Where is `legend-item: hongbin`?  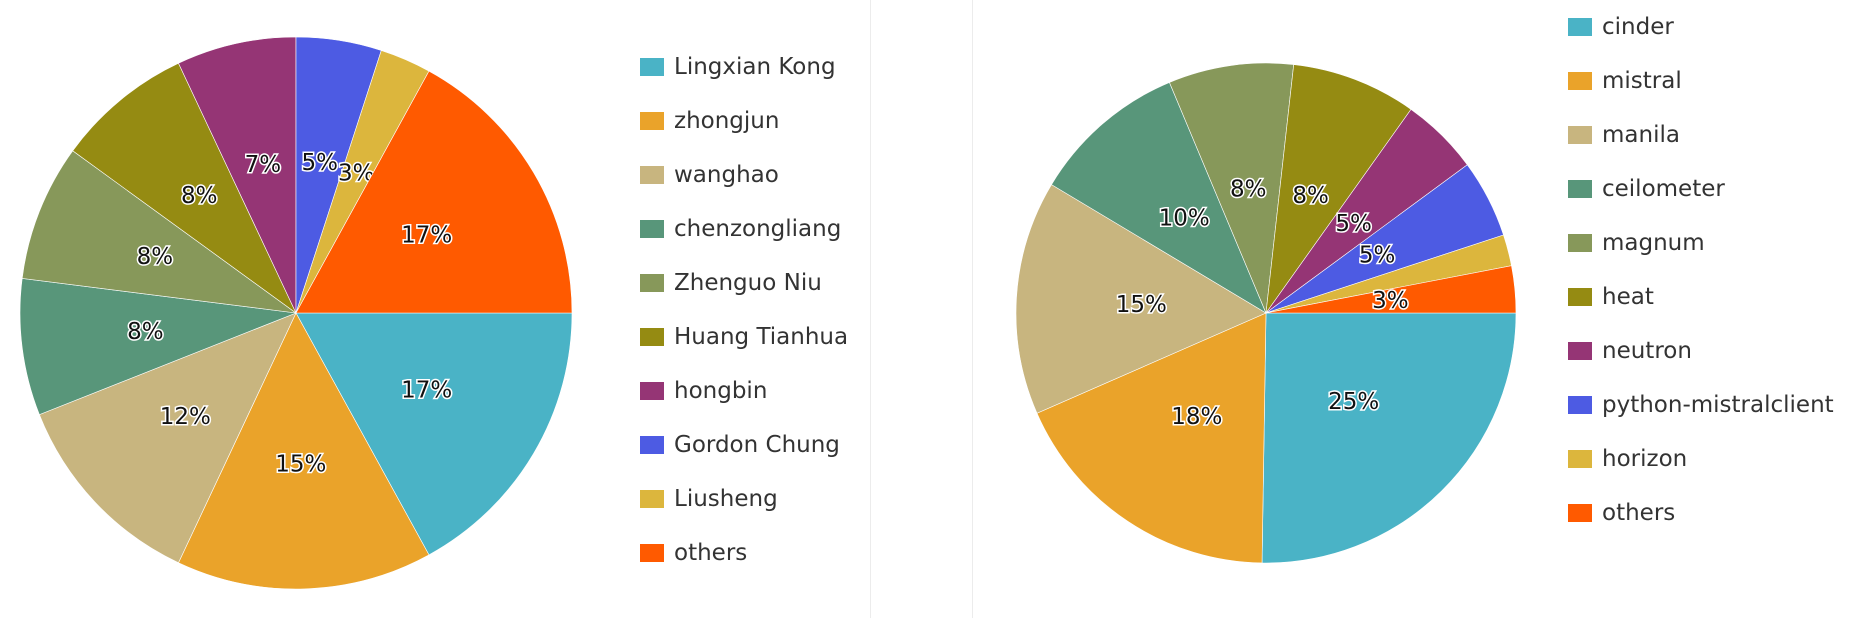 legend-item: hongbin is located at coordinates (744, 391).